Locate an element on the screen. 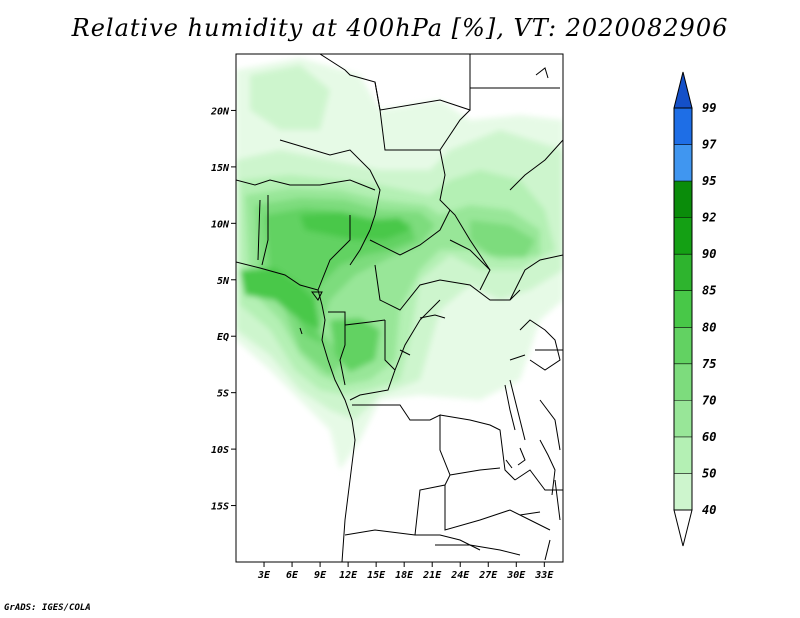 The image size is (800, 618). colorbar-label: 75 is located at coordinates (709, 364).